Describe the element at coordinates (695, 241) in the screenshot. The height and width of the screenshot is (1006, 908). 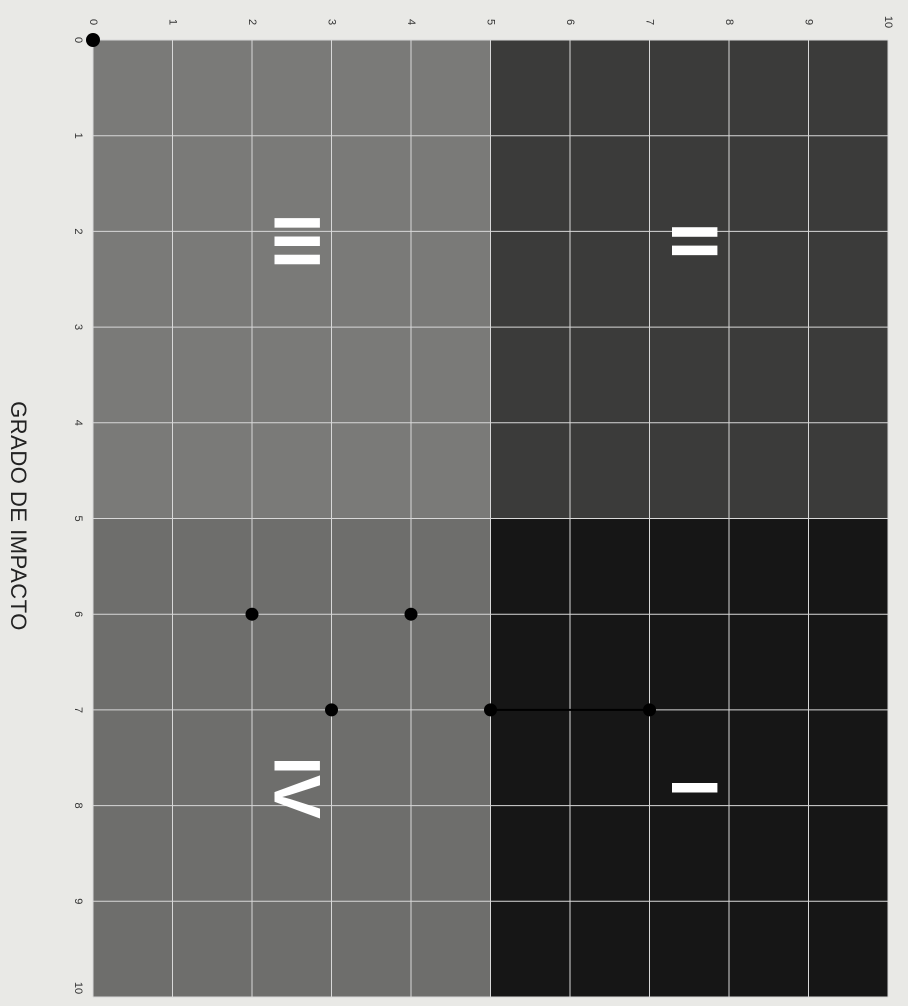
I see `quadrant-label-ii: II` at that location.